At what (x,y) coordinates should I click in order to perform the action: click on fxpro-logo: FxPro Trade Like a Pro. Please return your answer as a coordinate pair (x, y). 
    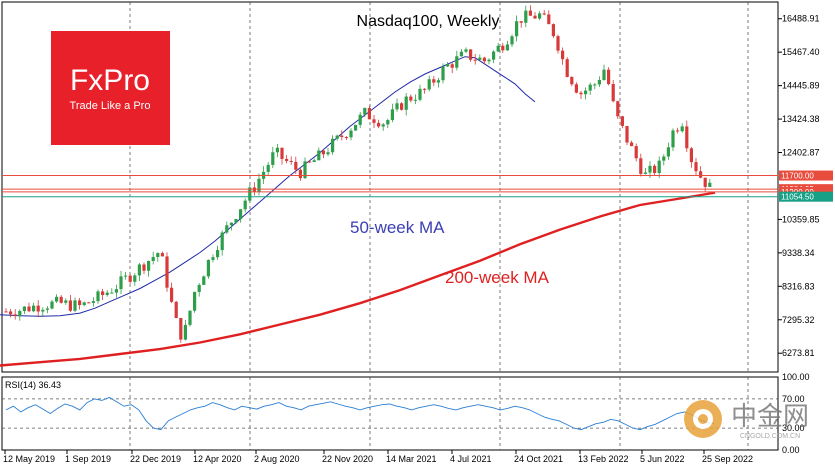
    Looking at the image, I should click on (110, 88).